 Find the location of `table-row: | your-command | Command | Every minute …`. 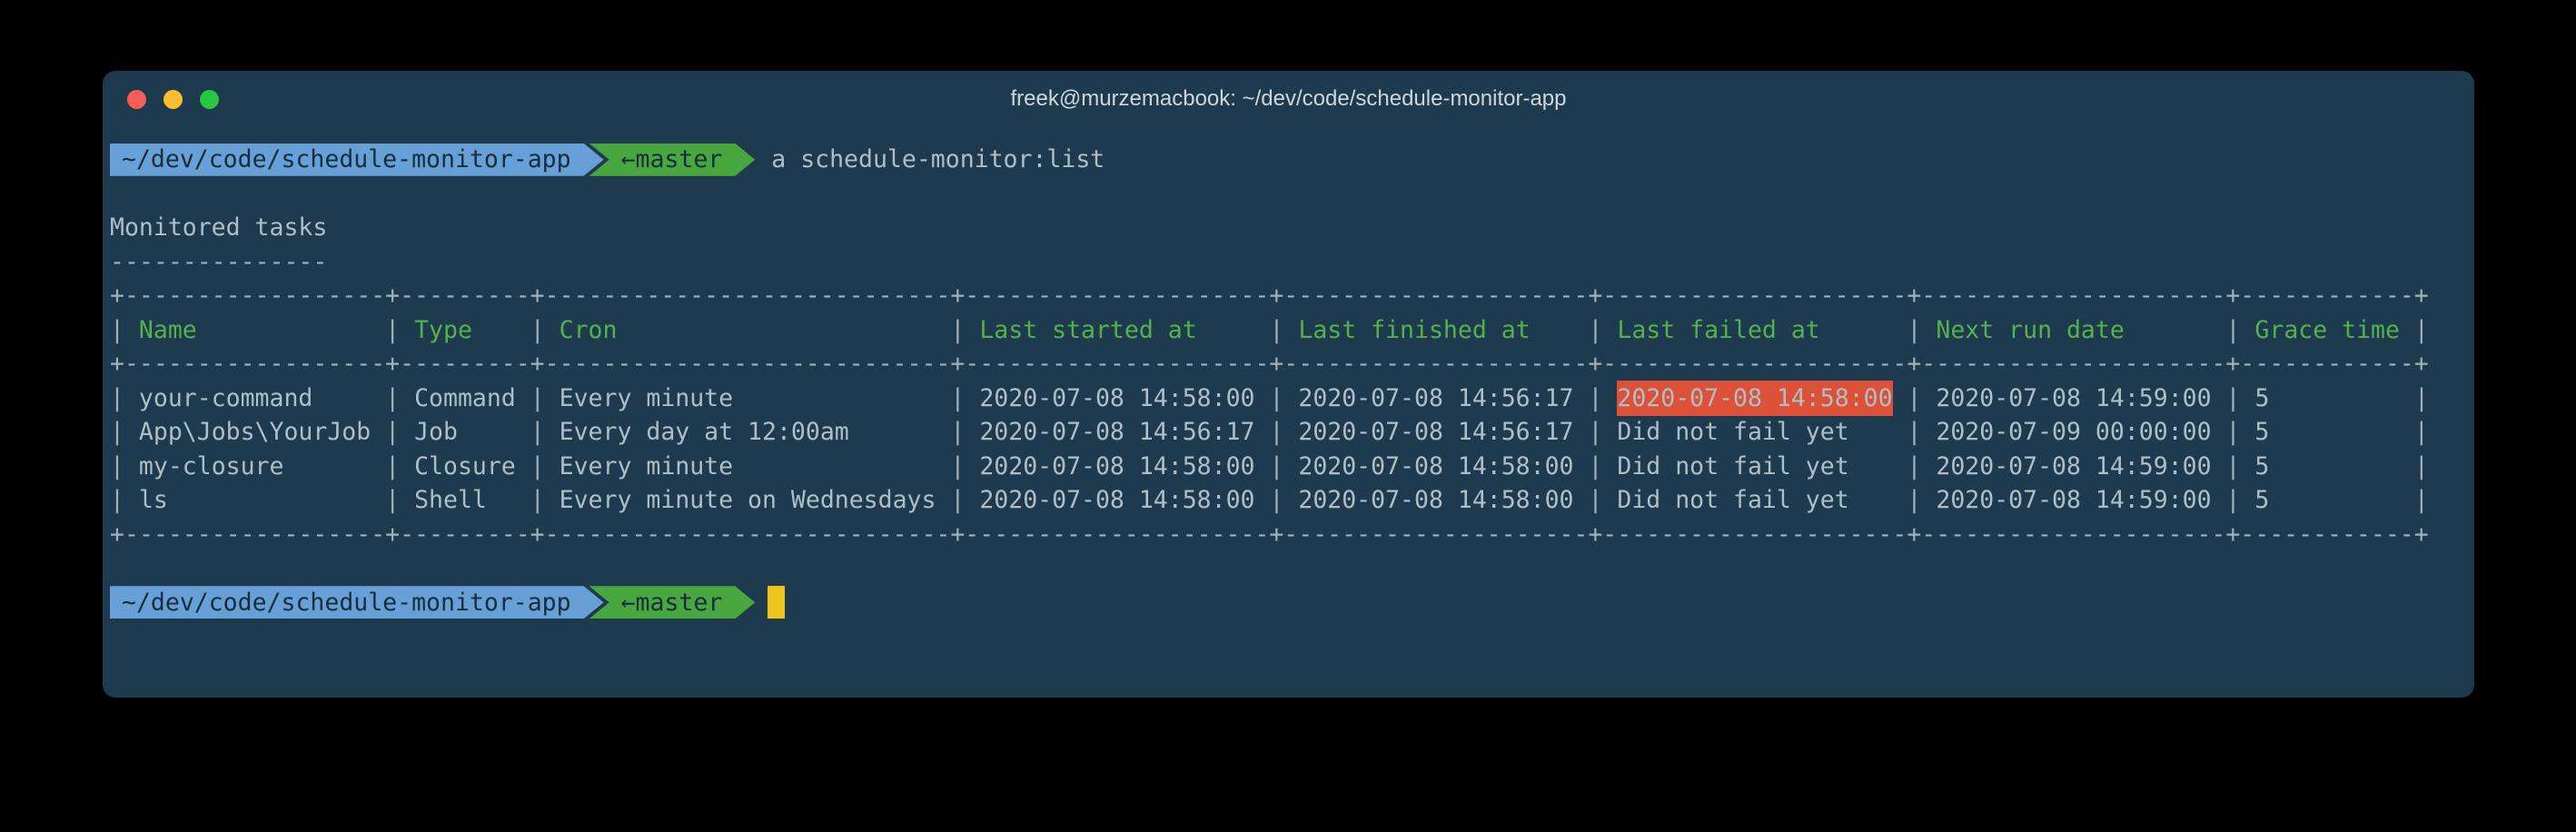

table-row: | your-command | Command | Every minute … is located at coordinates (1288, 398).